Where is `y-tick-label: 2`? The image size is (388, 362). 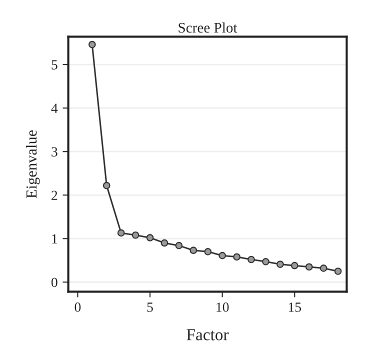
y-tick-label: 2 is located at coordinates (55, 195).